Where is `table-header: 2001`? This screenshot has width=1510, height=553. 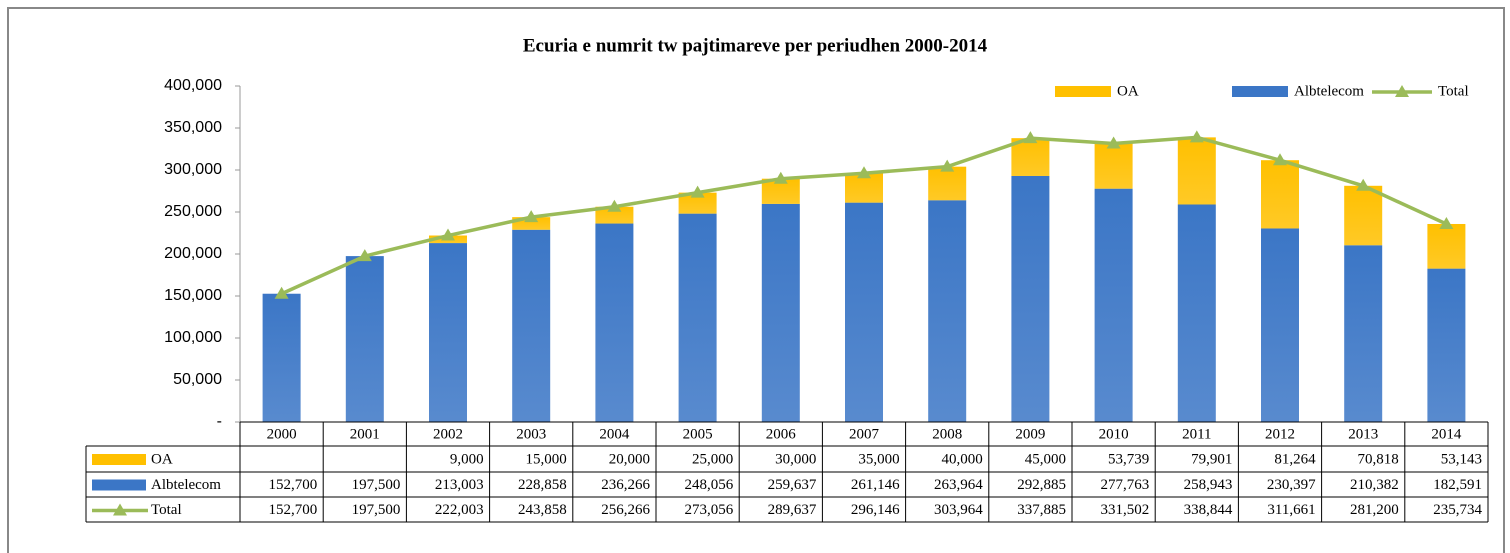
table-header: 2001 is located at coordinates (365, 434).